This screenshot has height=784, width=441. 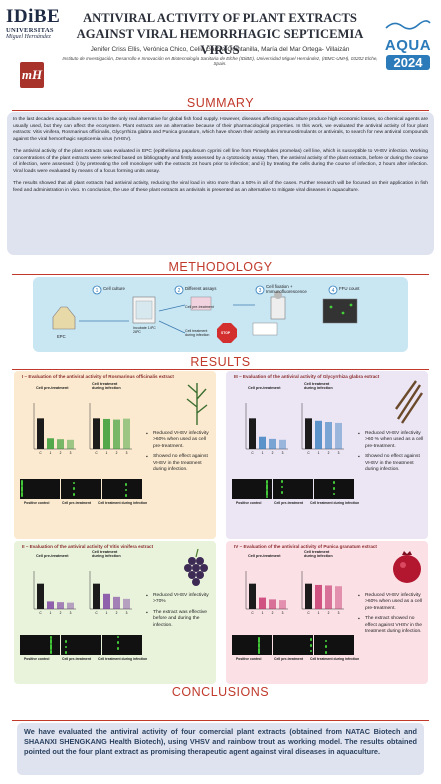 I want to click on microscope-icon, so click(x=278, y=308).